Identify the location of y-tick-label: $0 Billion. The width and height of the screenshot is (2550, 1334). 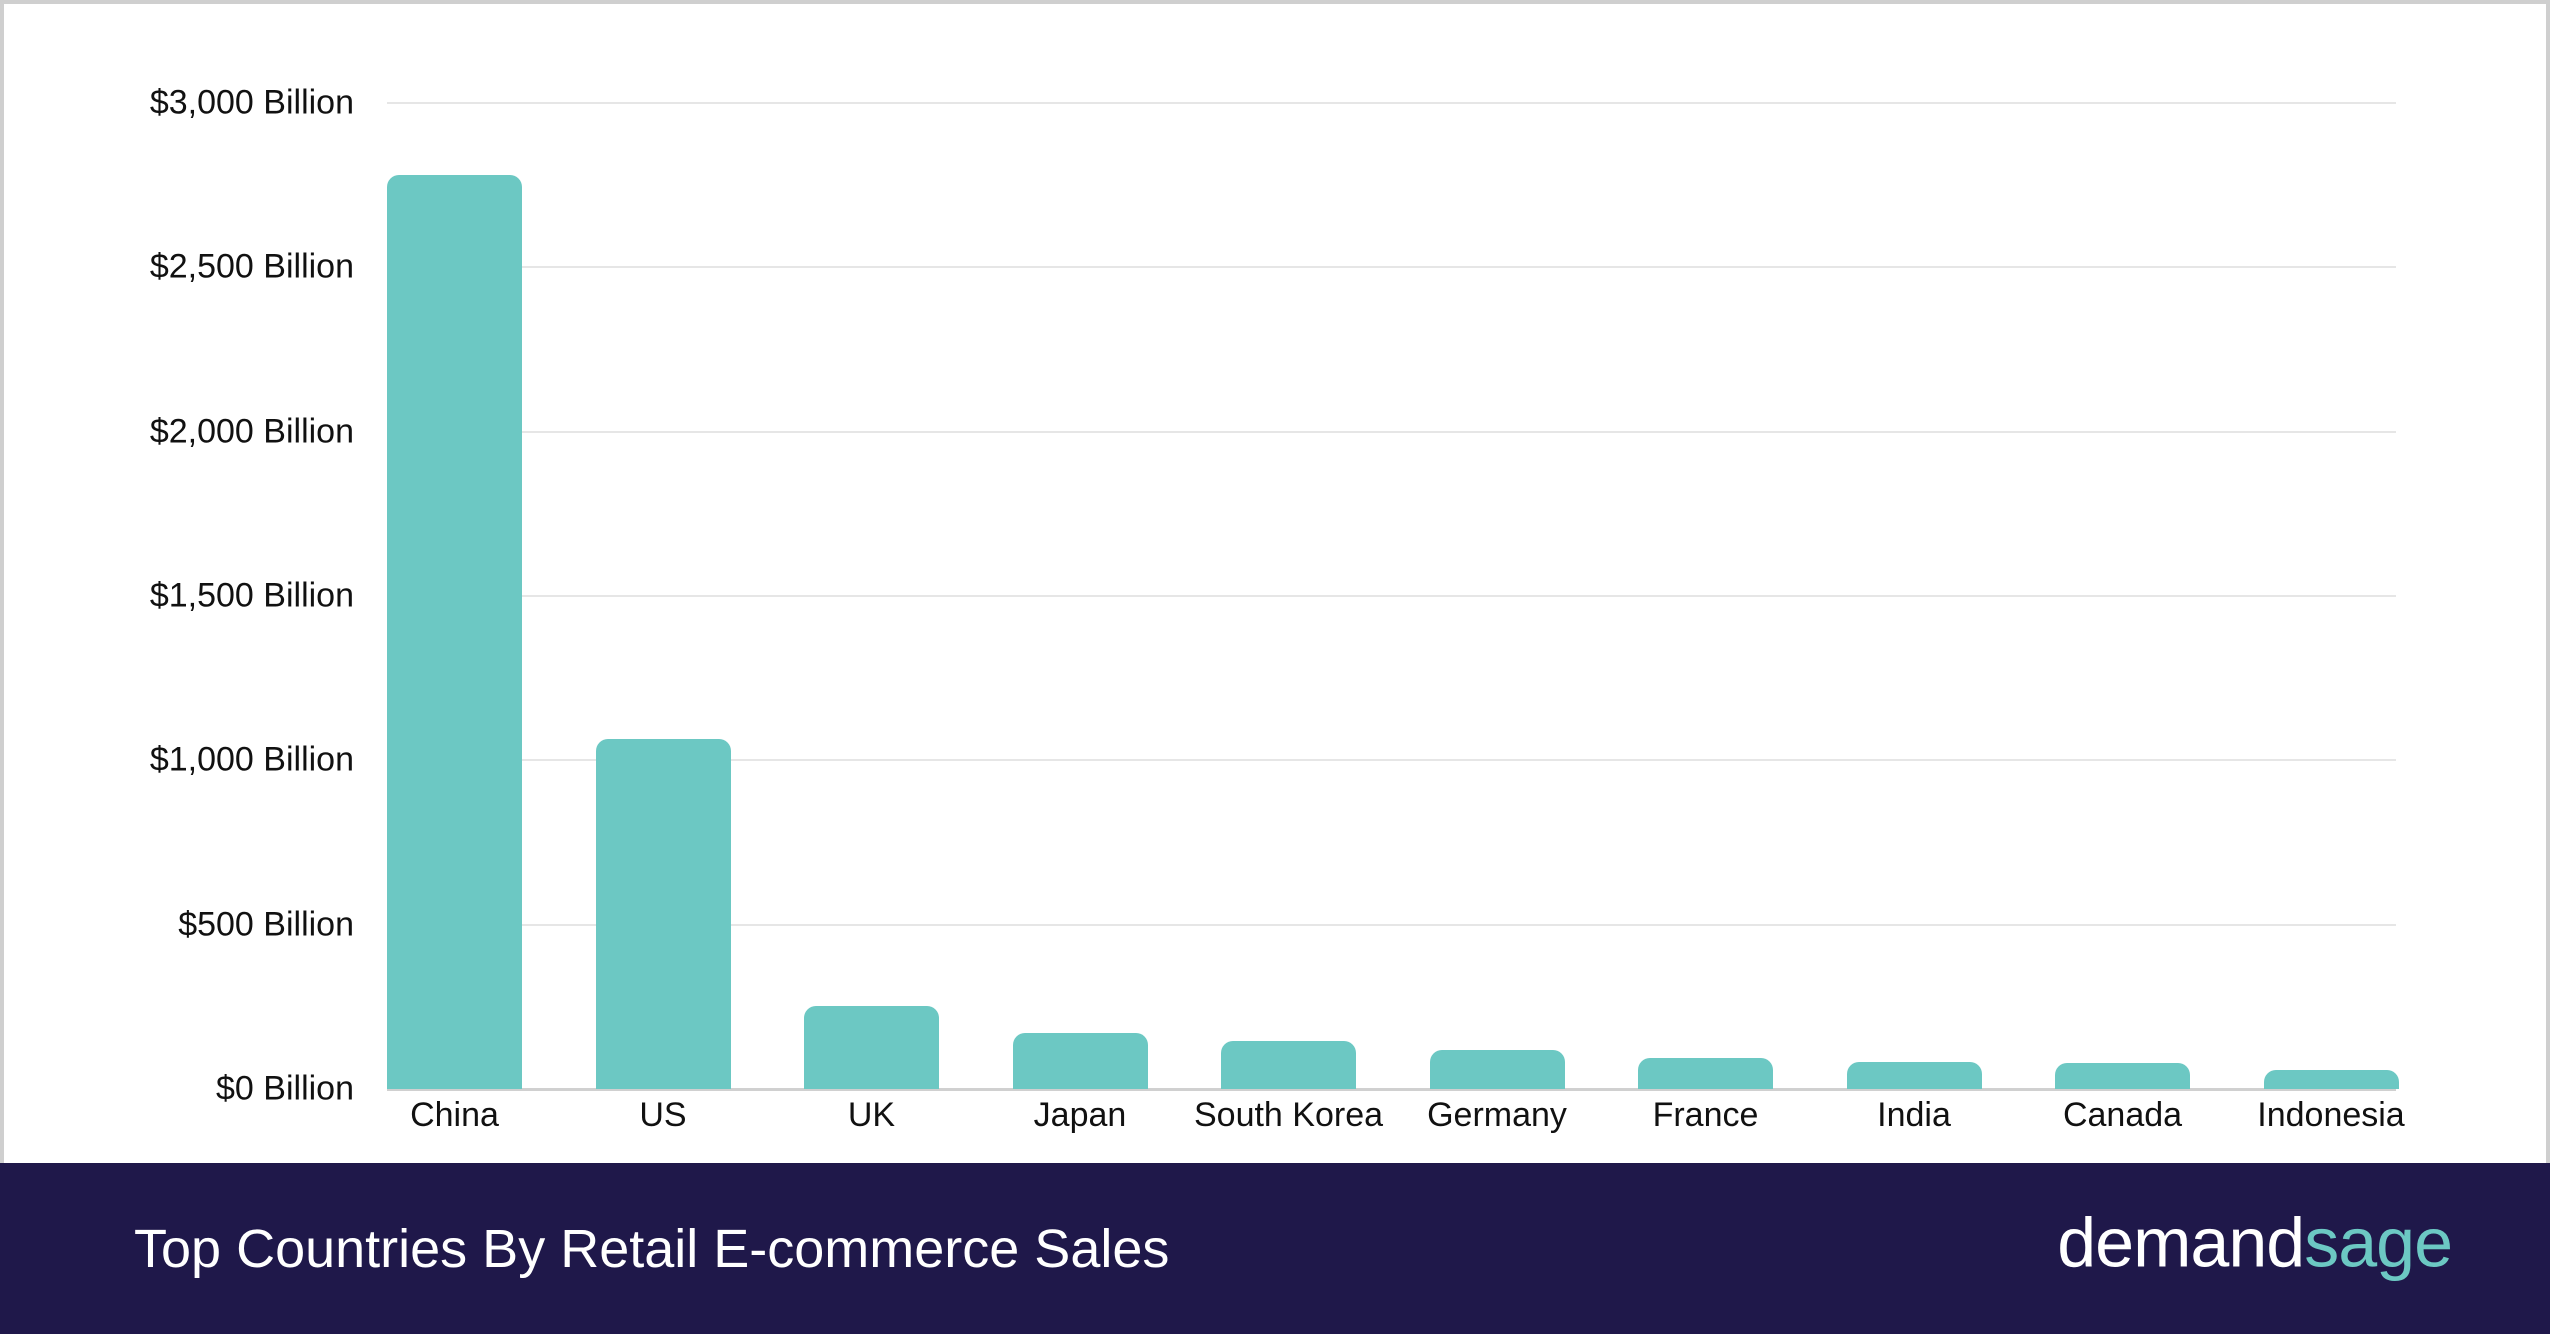
(285, 1088).